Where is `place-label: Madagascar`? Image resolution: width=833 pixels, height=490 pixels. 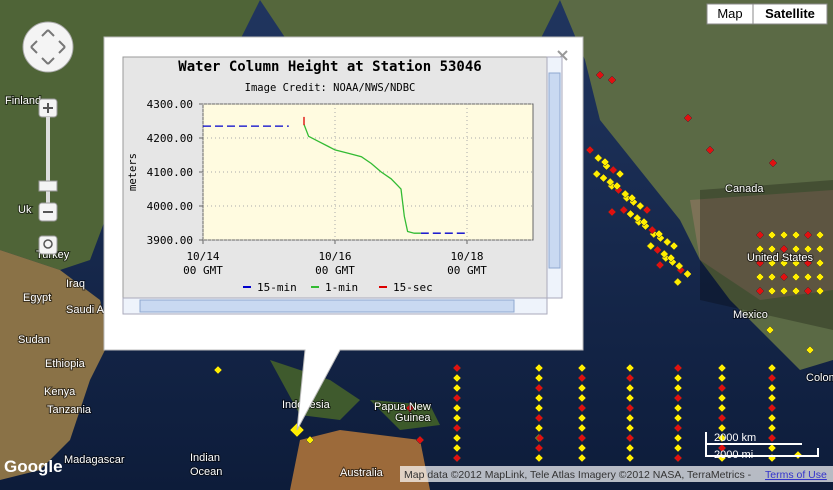
place-label: Madagascar is located at coordinates (94, 460).